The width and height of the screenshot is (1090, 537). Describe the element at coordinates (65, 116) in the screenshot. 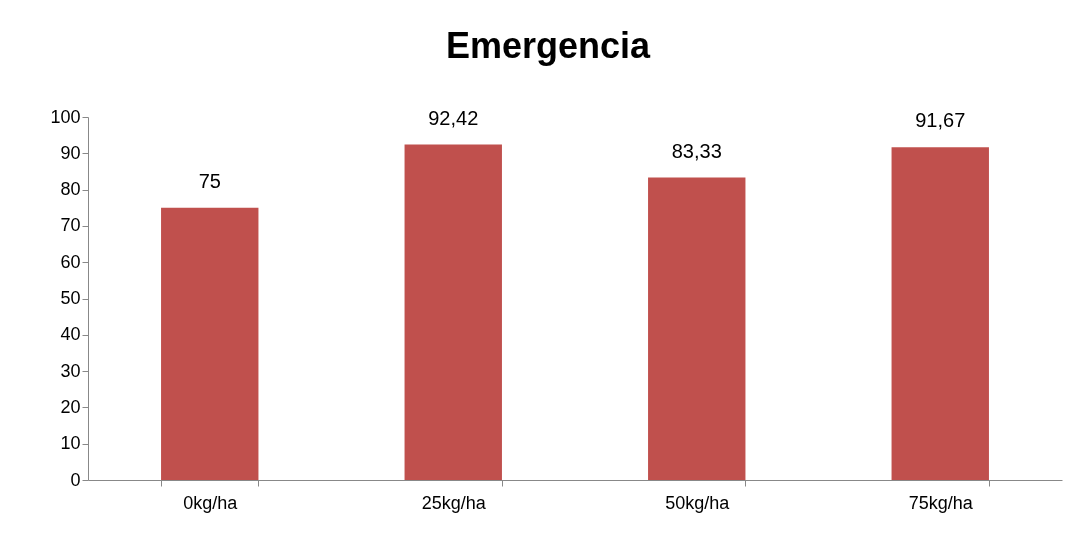

I see `y-tick-label: 100` at that location.